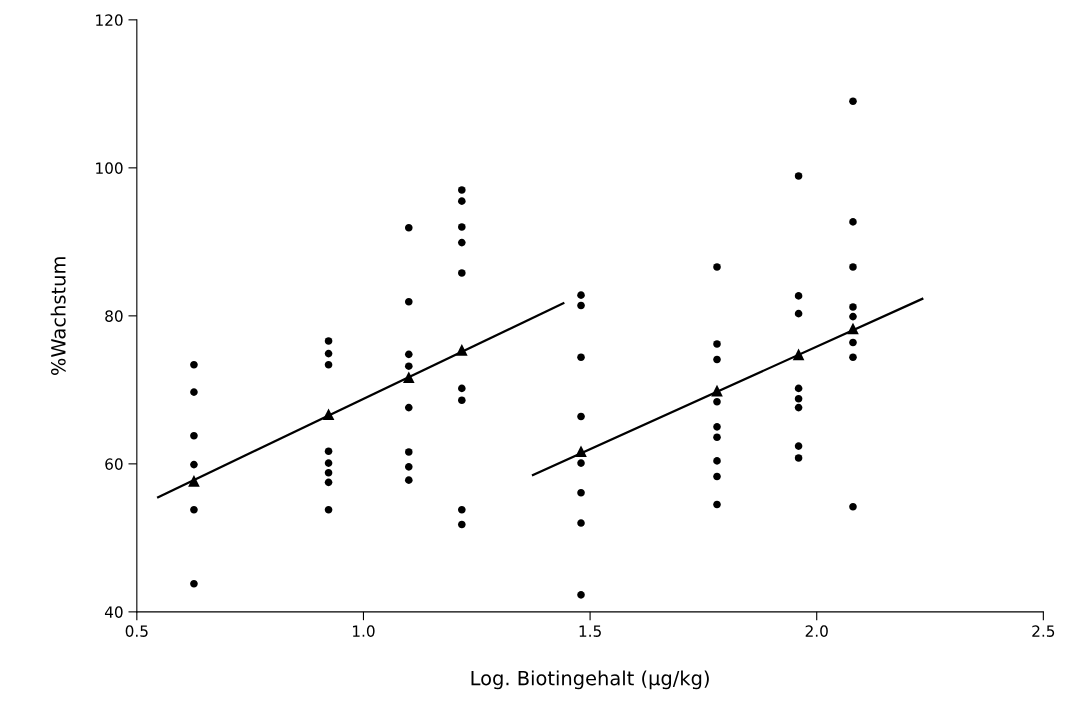 The width and height of the screenshot is (1069, 709). Describe the element at coordinates (109, 168) in the screenshot. I see `y-tick-label: 100` at that location.